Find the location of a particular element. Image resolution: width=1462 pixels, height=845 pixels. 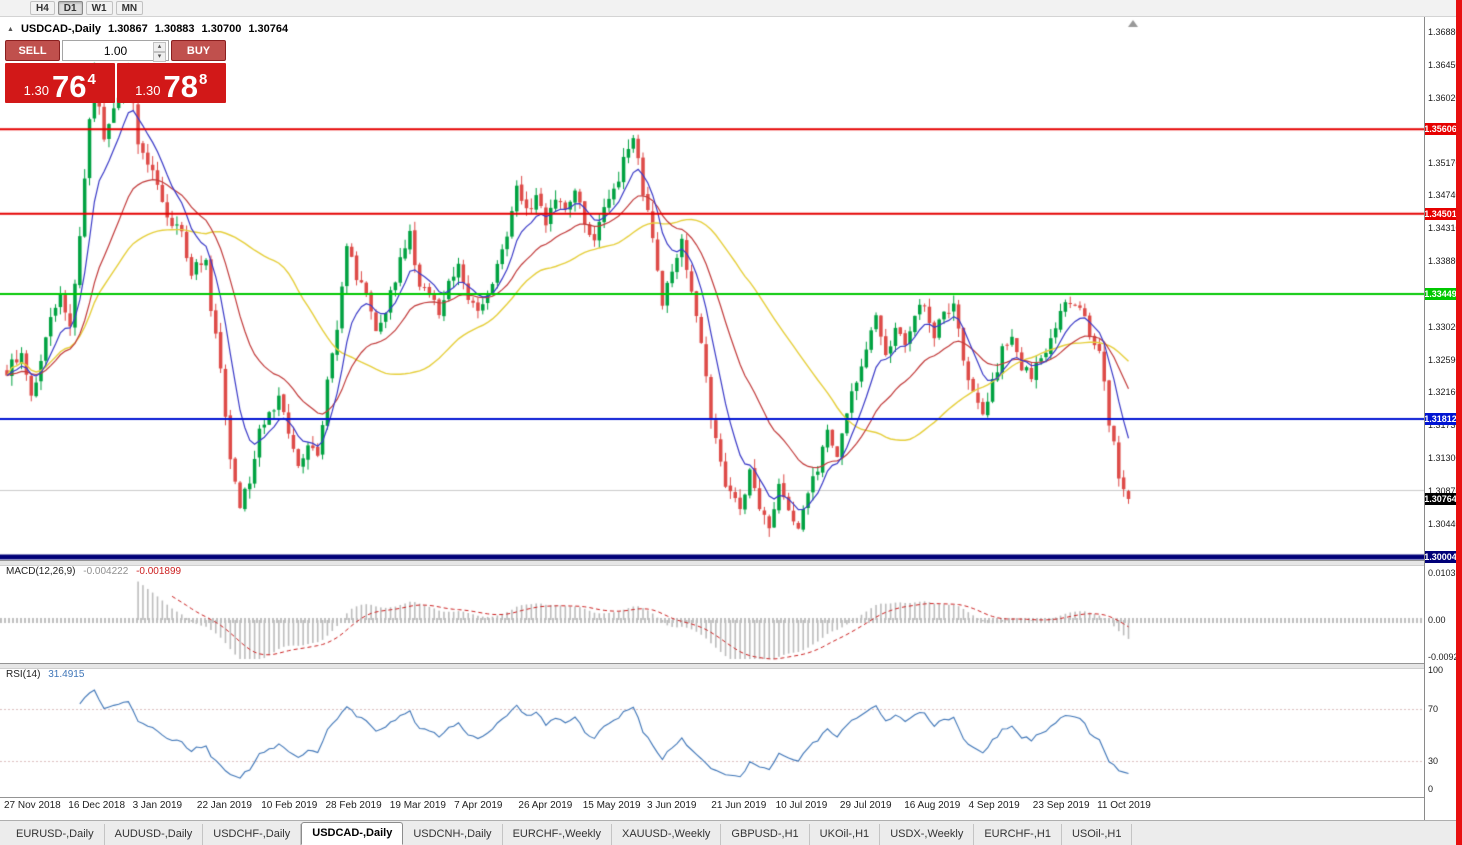

volume-down-icon: ▾ is located at coordinates (159, 57).